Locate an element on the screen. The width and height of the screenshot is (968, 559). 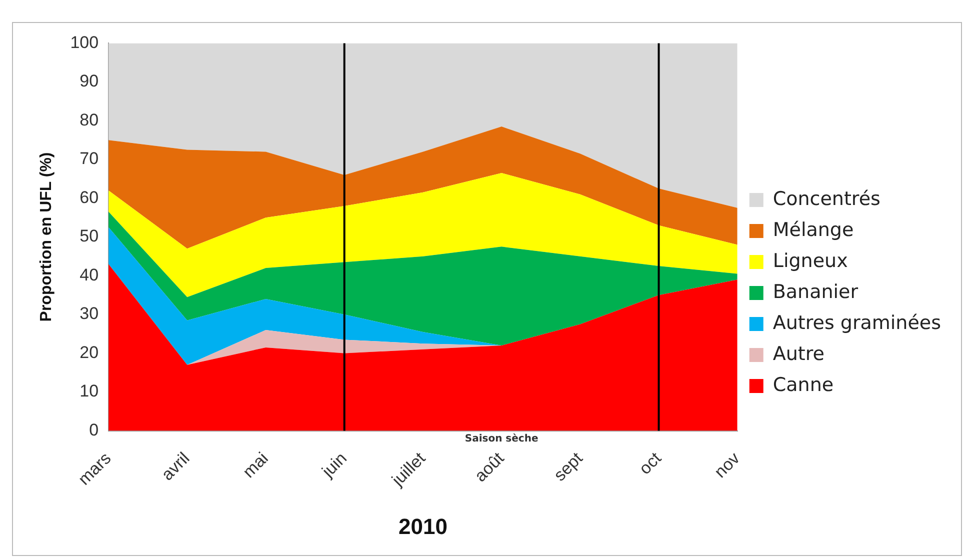
y-tick-label: 40 is located at coordinates (89, 274).